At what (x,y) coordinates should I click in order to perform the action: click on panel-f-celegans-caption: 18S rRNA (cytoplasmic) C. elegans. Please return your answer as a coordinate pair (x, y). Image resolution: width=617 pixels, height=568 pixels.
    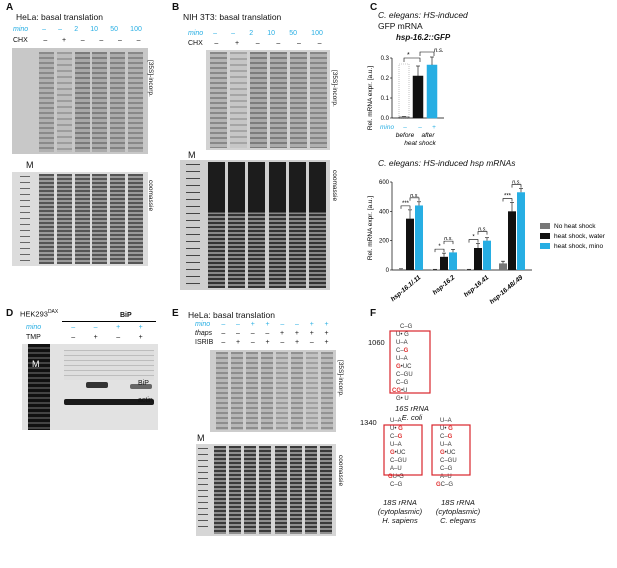
    Looking at the image, I should click on (458, 511).